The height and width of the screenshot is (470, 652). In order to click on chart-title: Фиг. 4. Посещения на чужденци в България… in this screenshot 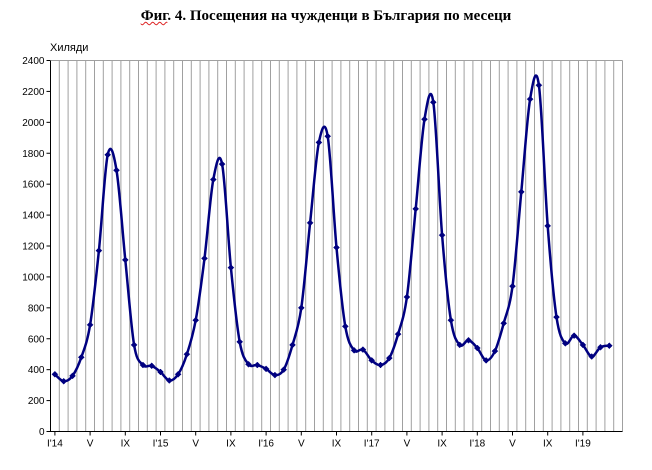, I will do `click(326, 16)`.